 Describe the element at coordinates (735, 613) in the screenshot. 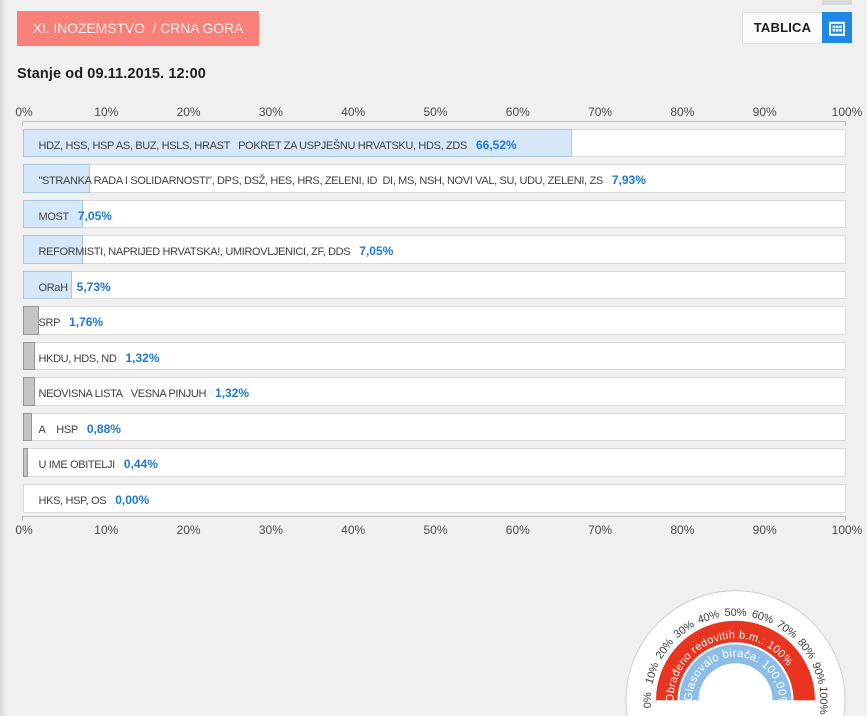

I see `svg-text: 50%` at that location.